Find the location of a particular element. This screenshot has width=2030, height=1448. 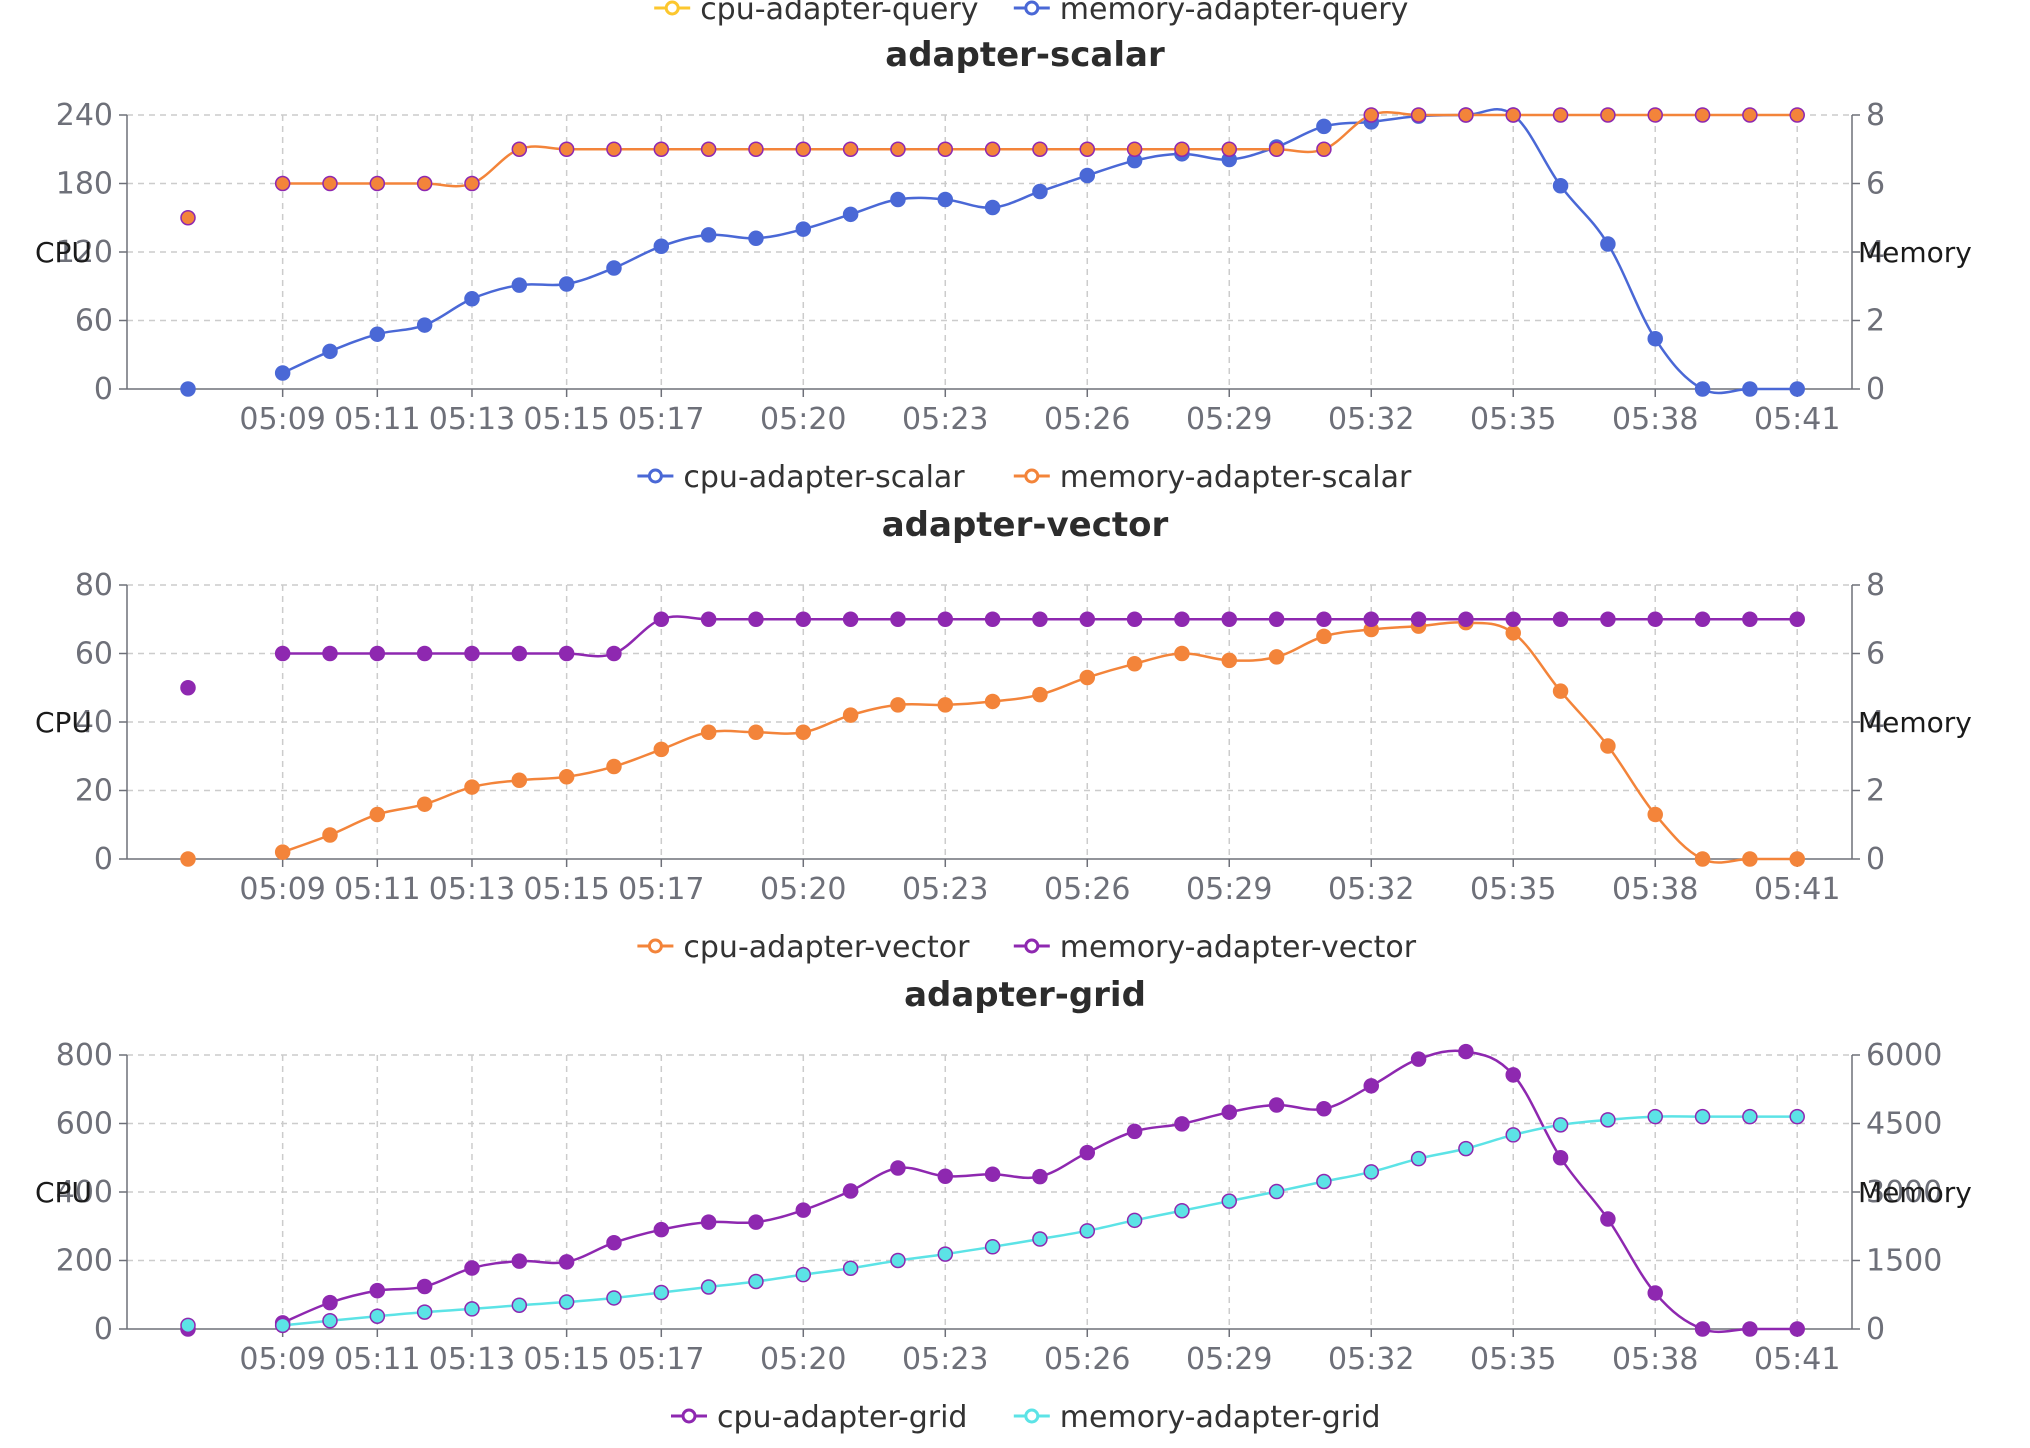

x-tick-label-3-7: 05:26 is located at coordinates (1087, 1359).